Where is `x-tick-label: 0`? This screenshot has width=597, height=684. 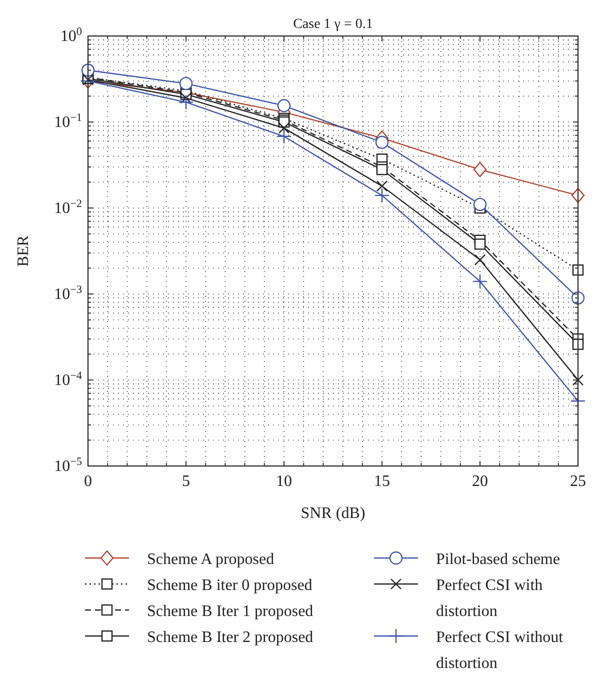
x-tick-label: 0 is located at coordinates (88, 481).